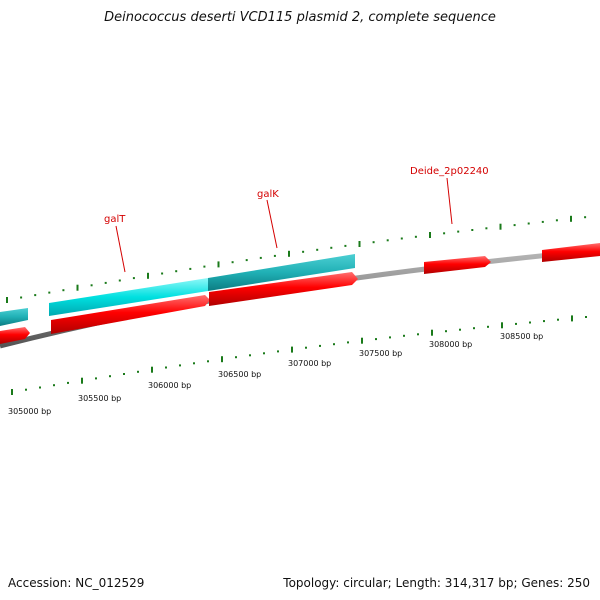 The width and height of the screenshot is (600, 600). Describe the element at coordinates (239, 374) in the screenshot. I see `bp-label: 306500 bp` at that location.